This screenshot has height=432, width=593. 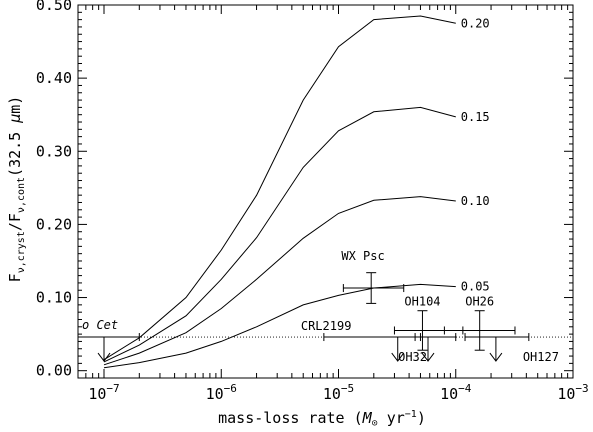 I want to click on measurement-oh127: OH127, so click(x=511, y=348).